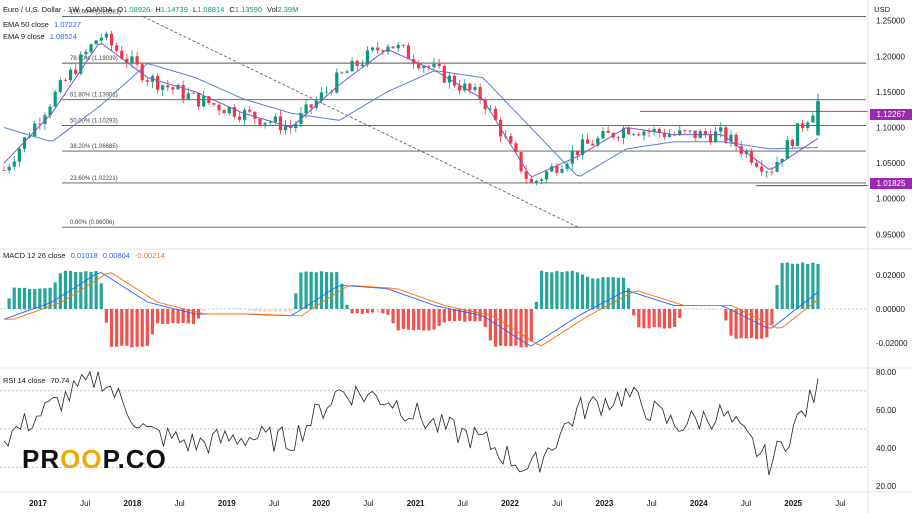 This screenshot has height=513, width=912. I want to click on low-label: L, so click(195, 9).